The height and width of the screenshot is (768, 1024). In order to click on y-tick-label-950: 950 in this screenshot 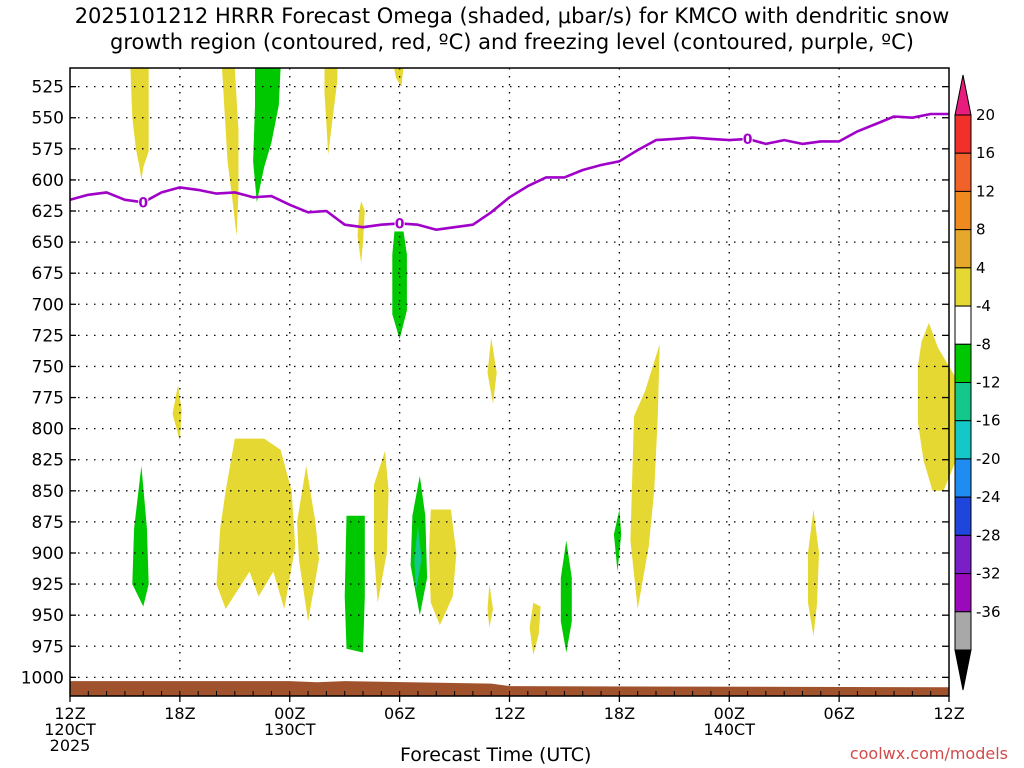, I will do `click(48, 616)`.